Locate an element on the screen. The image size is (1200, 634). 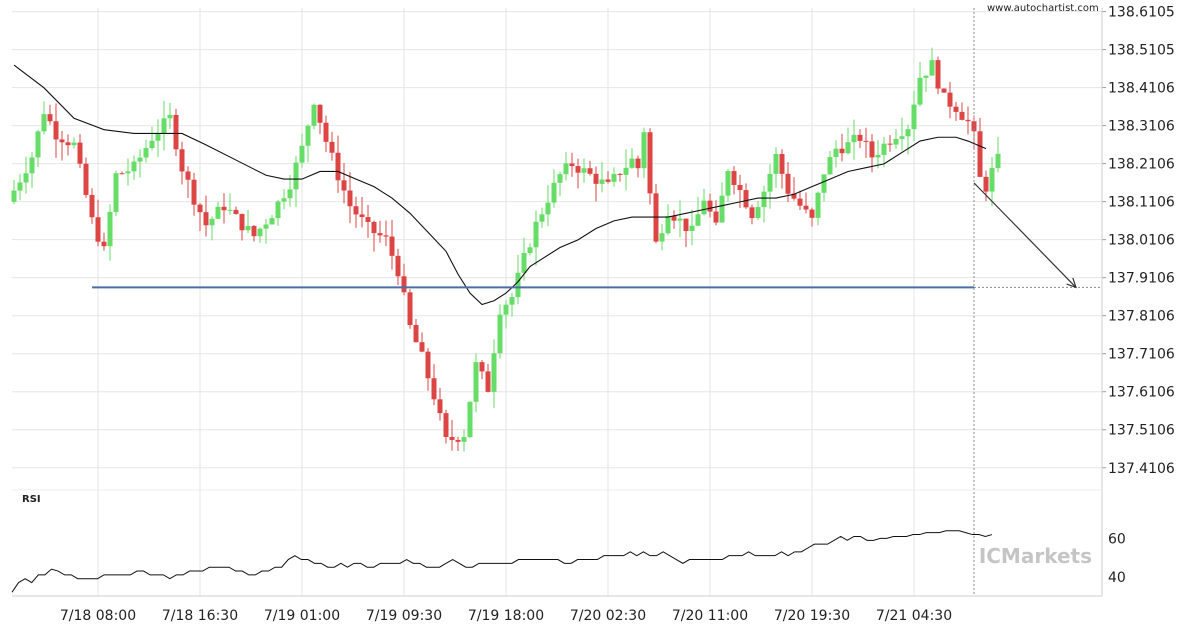
price-tick-label: 138.6105 is located at coordinates (1141, 13).